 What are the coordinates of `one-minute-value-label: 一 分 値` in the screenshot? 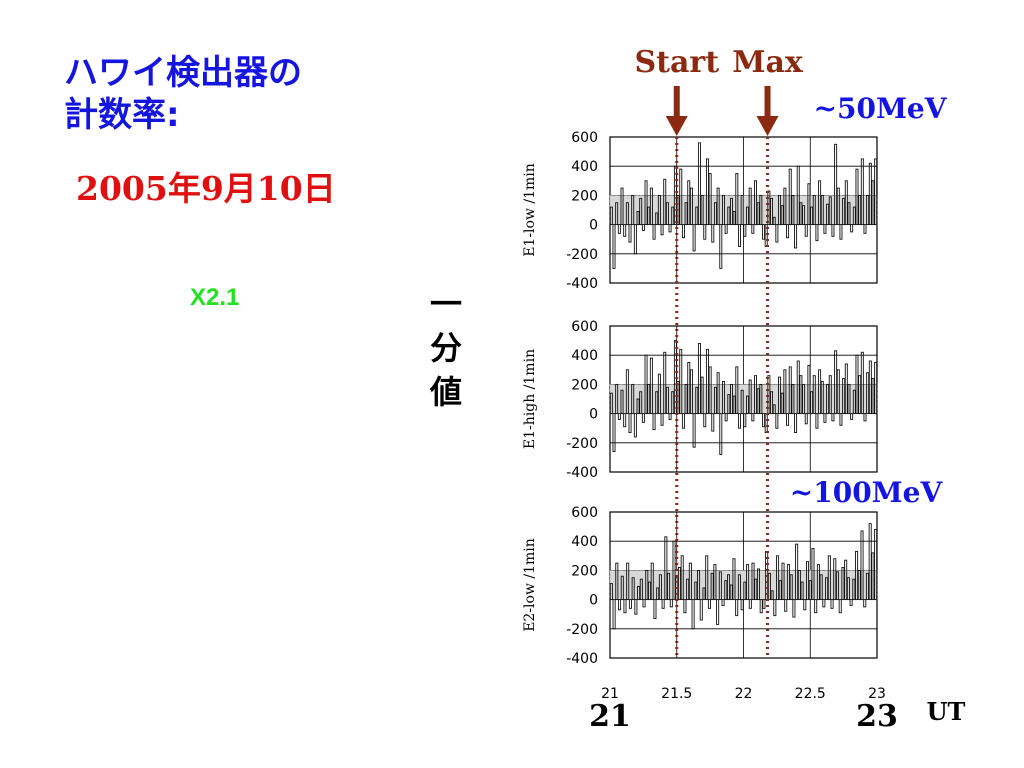 It's located at (446, 348).